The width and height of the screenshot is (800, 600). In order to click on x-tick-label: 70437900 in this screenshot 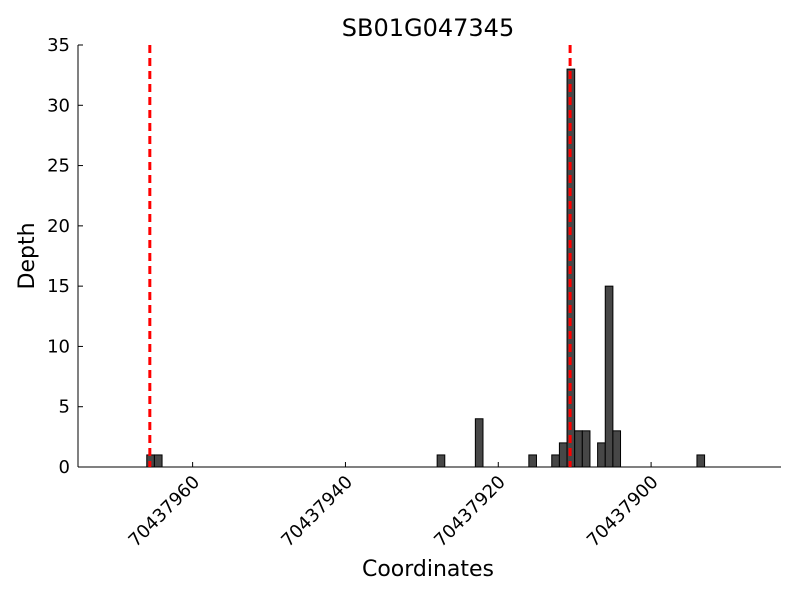, I will do `click(623, 512)`.